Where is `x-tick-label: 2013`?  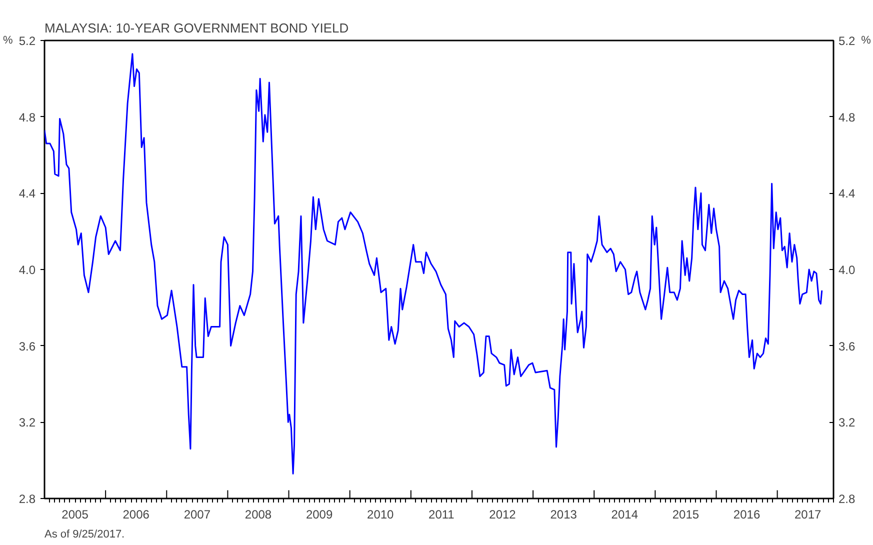 x-tick-label: 2013 is located at coordinates (564, 515).